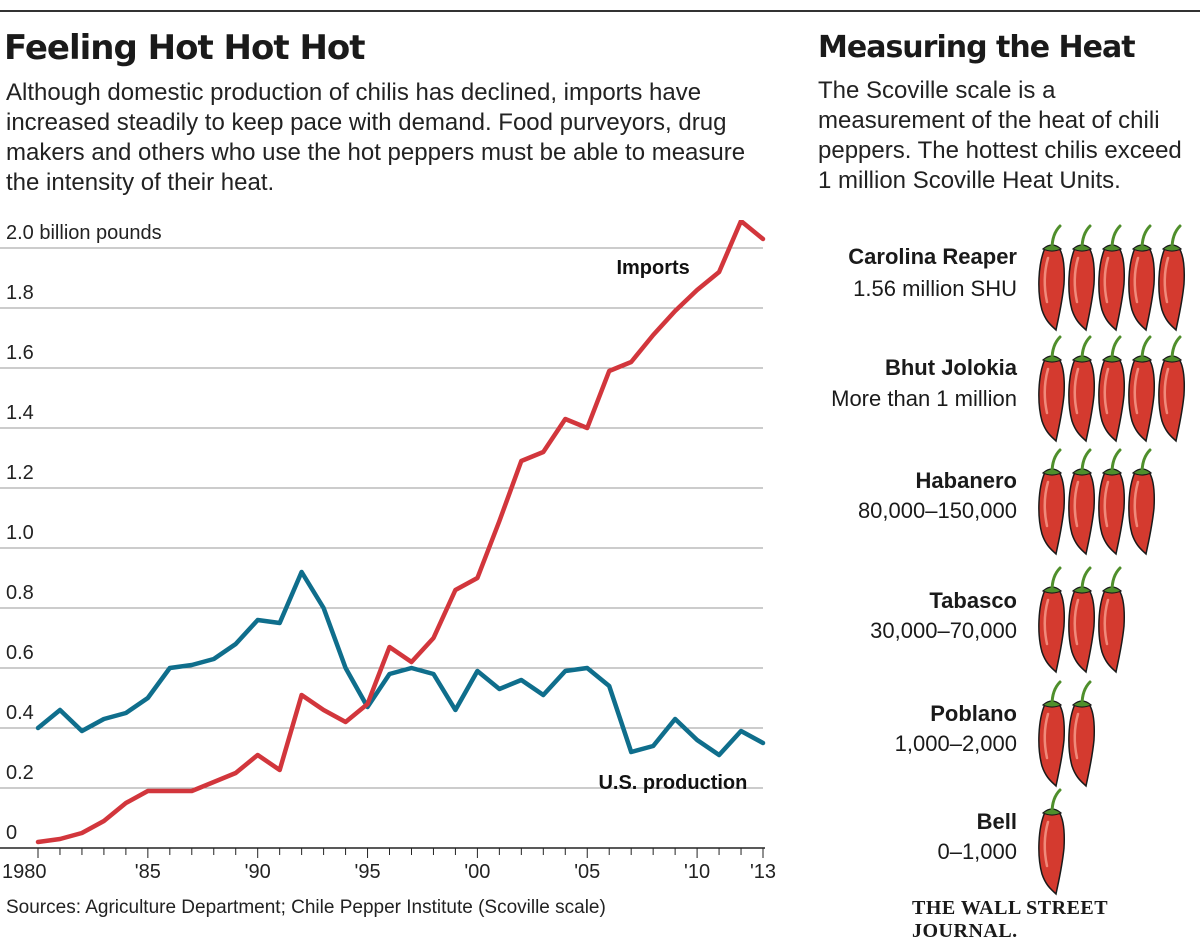 This screenshot has height=943, width=1200. Describe the element at coordinates (966, 480) in the screenshot. I see `pepper-name-habanero: Habanero` at that location.